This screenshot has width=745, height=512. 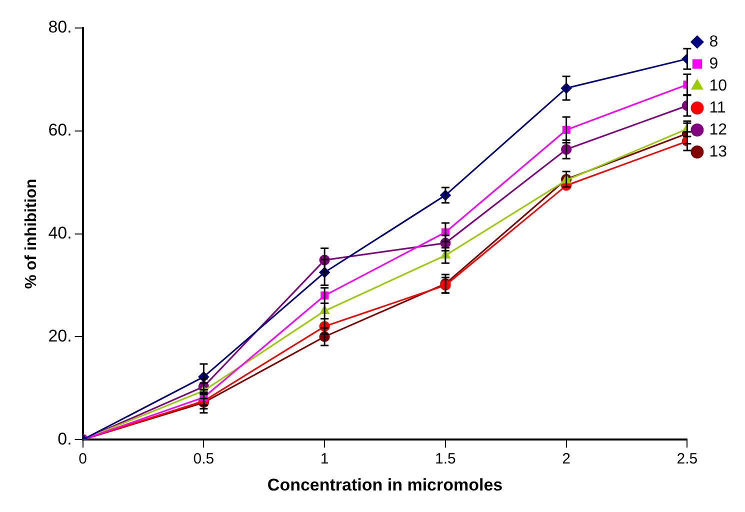 I want to click on x-tick-label: 2, so click(x=566, y=459).